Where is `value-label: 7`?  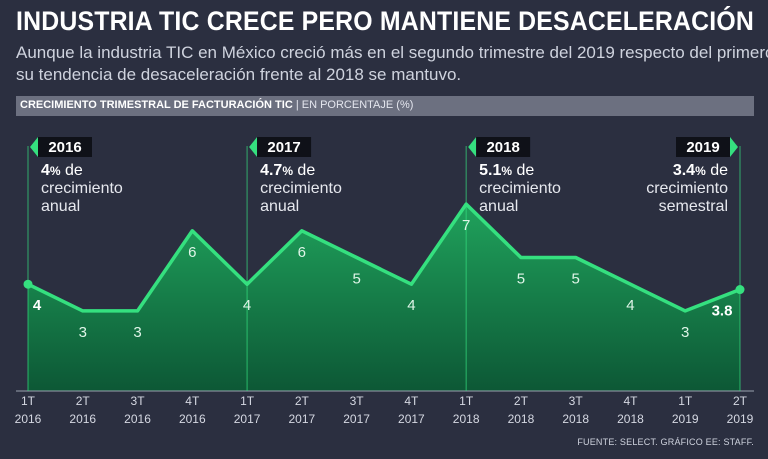
value-label: 7 is located at coordinates (466, 225).